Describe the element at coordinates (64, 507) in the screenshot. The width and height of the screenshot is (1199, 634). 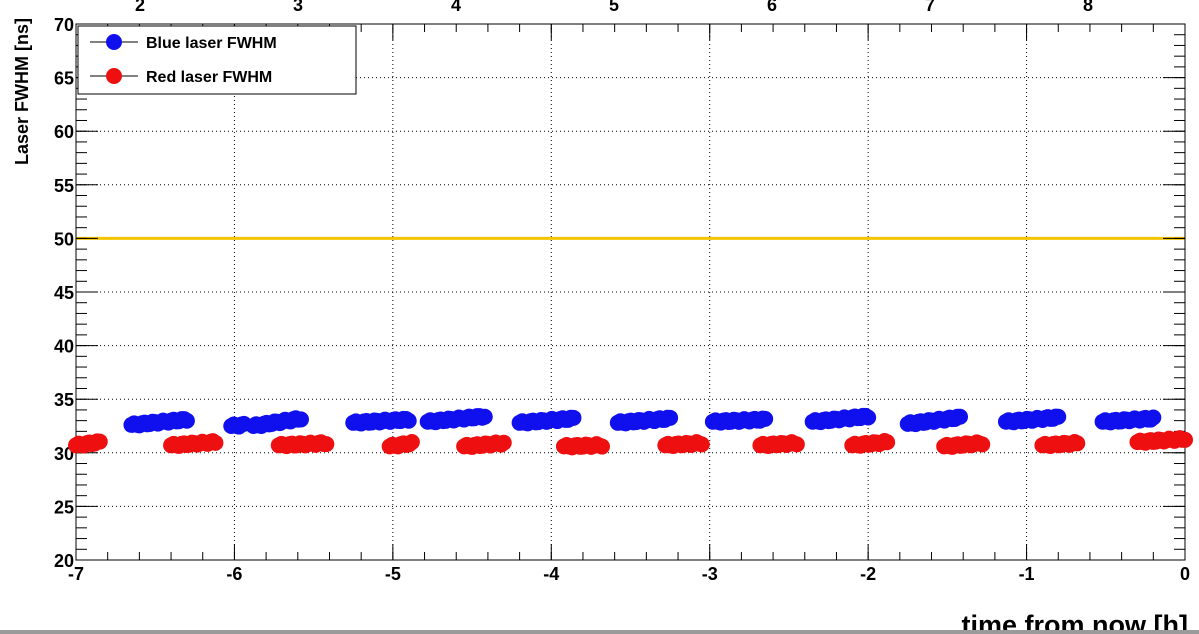
I see `y-tick-label: 25` at that location.